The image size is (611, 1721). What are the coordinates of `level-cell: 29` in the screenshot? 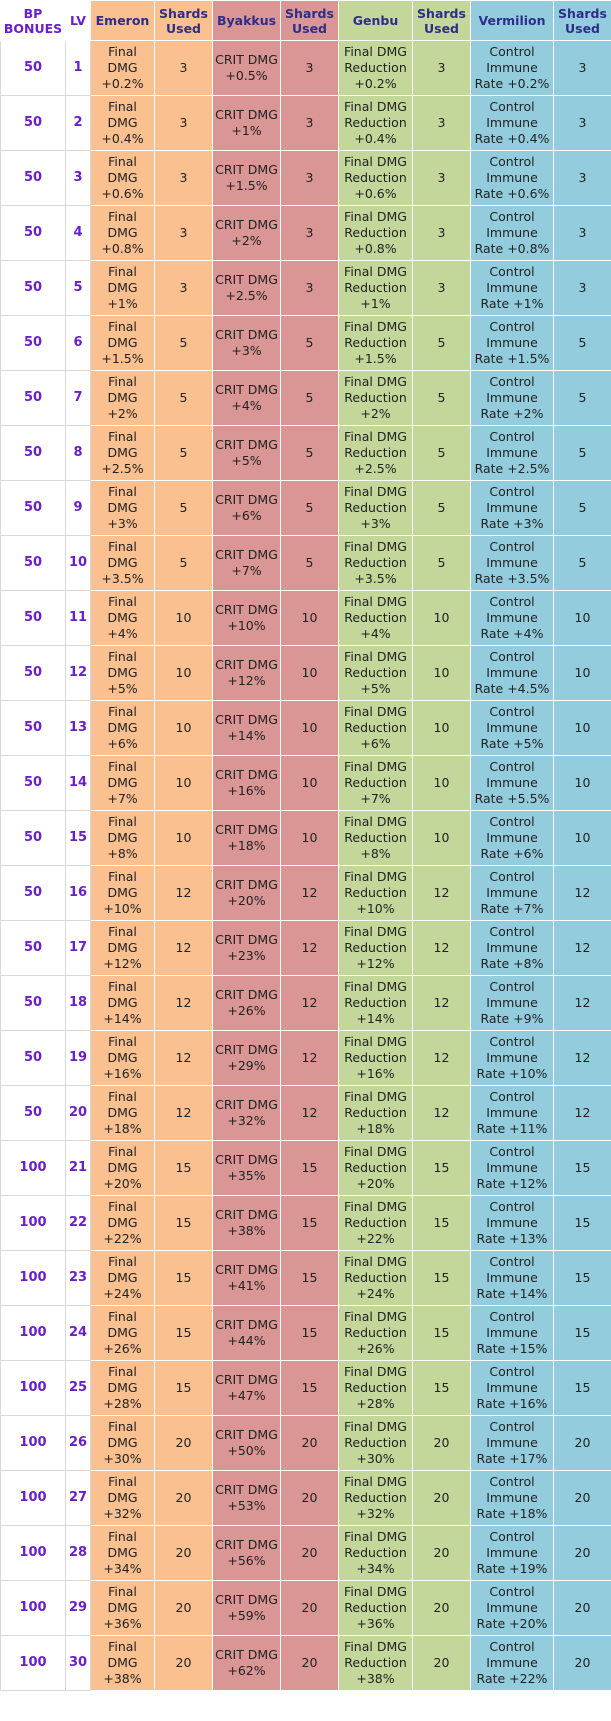 It's located at (78, 1608).